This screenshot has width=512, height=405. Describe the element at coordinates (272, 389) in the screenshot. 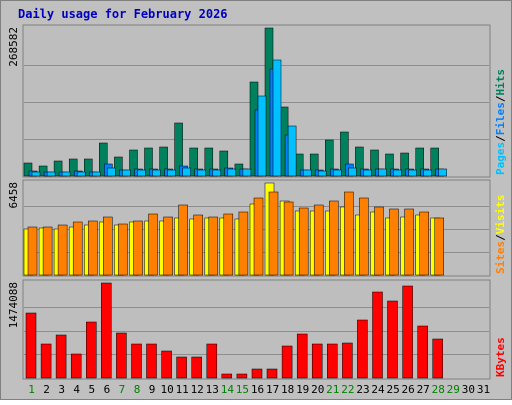

I see `day-label-17: 17` at that location.